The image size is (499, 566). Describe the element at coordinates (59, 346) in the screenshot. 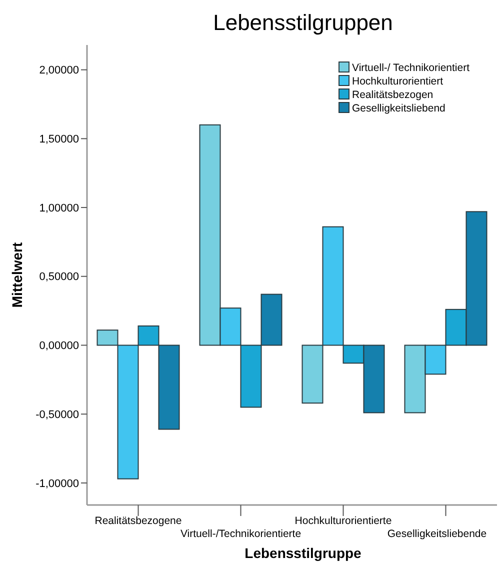

I see `y-tick-label: 0,00000` at that location.